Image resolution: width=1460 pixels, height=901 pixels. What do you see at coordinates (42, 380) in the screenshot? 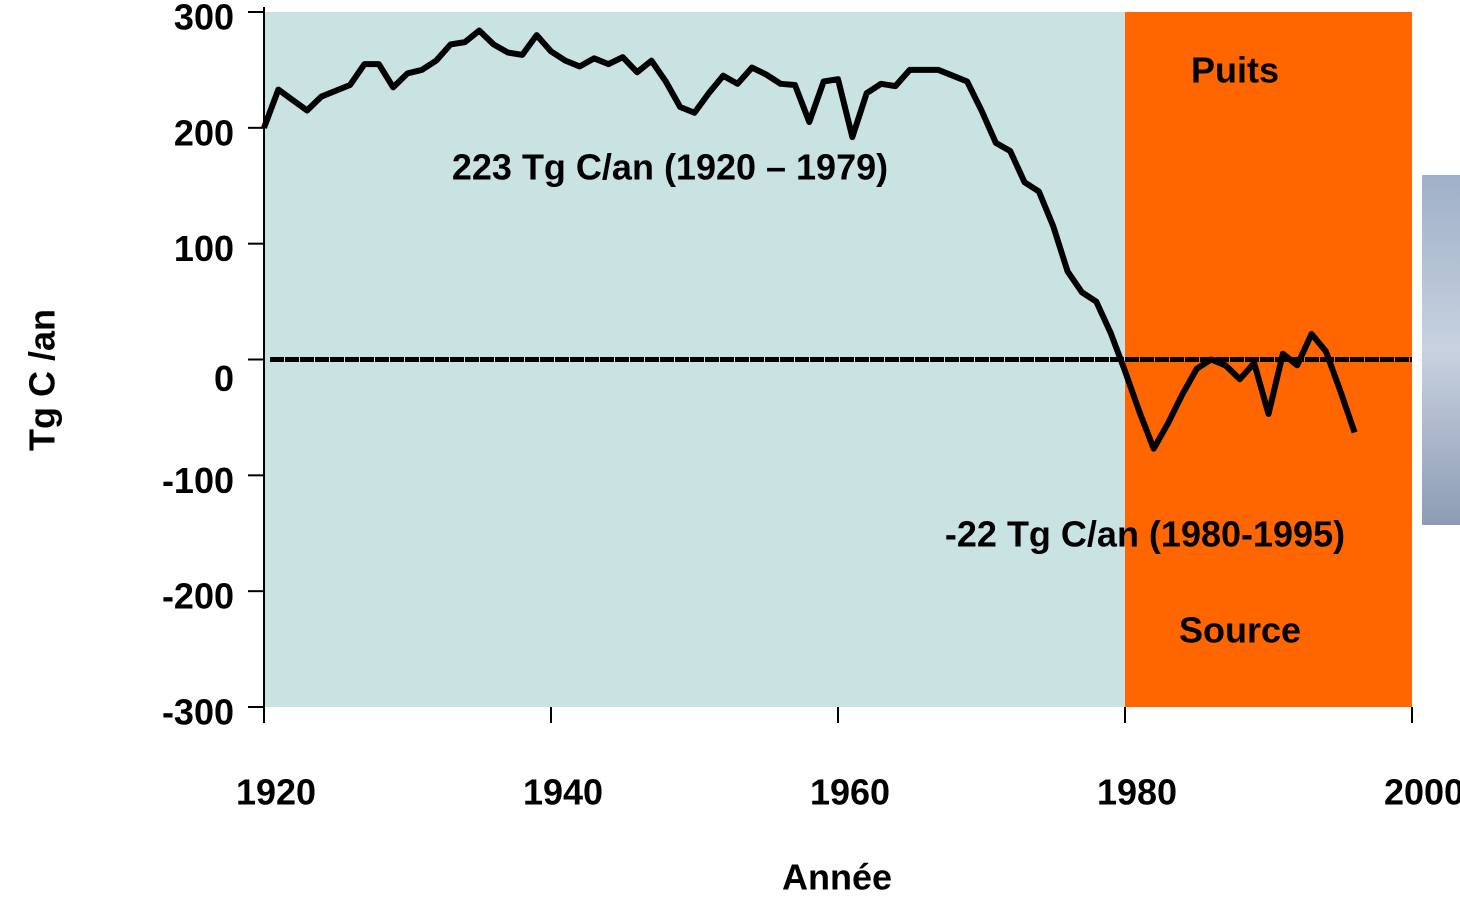
I see `y-axis-label: Tg C /an` at bounding box center [42, 380].